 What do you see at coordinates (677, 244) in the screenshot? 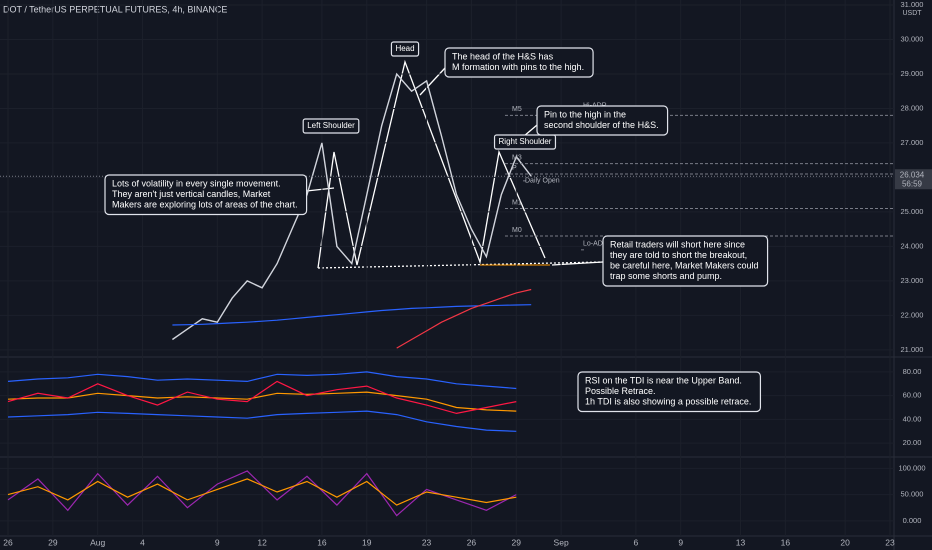
I see `annotation-text: Retail traders will short here since` at bounding box center [677, 244].